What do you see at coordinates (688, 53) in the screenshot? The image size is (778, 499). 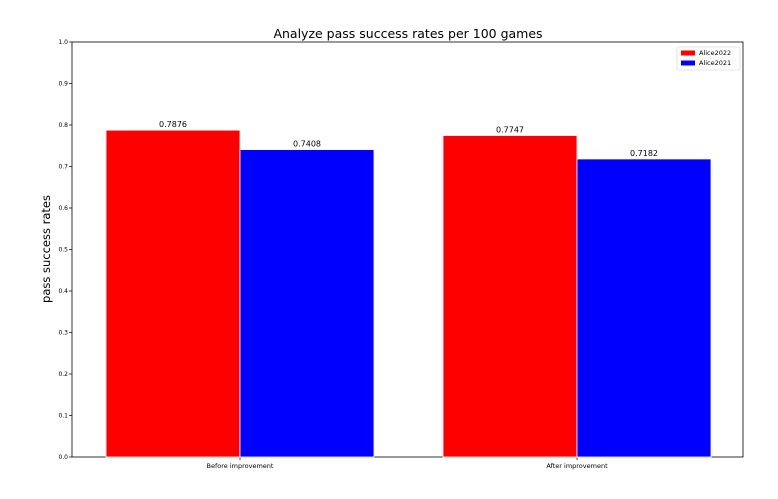 I see `legend-swatch-alice2022` at bounding box center [688, 53].